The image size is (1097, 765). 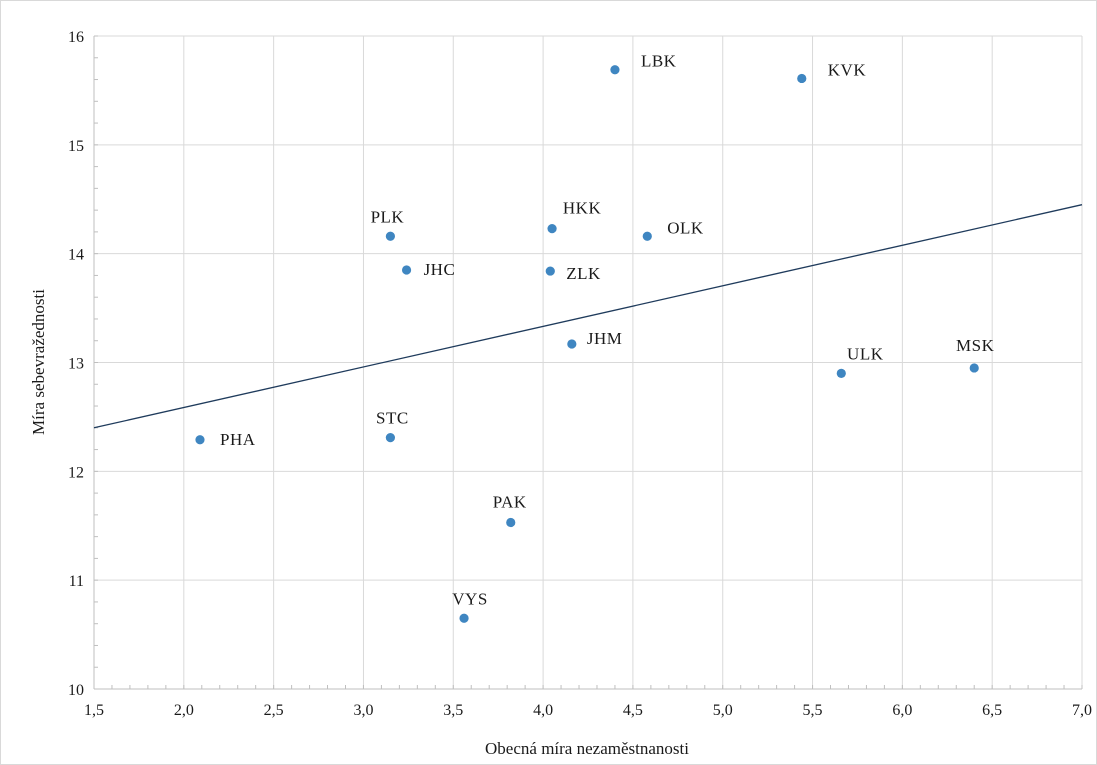 I want to click on data-label-jhc: JHC, so click(x=440, y=269).